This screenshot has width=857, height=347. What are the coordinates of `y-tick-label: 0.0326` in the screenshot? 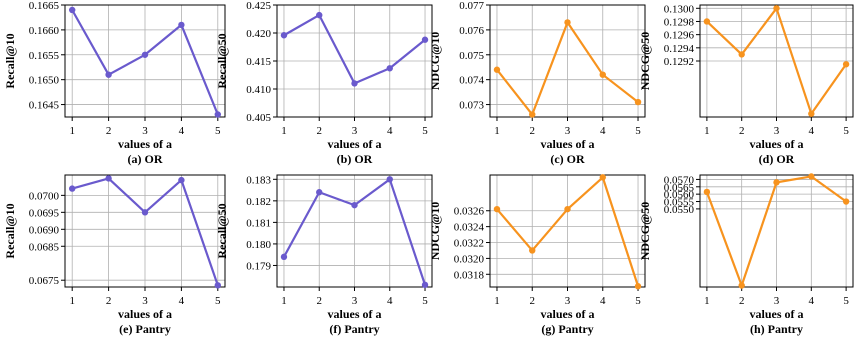 It's located at (469, 212).